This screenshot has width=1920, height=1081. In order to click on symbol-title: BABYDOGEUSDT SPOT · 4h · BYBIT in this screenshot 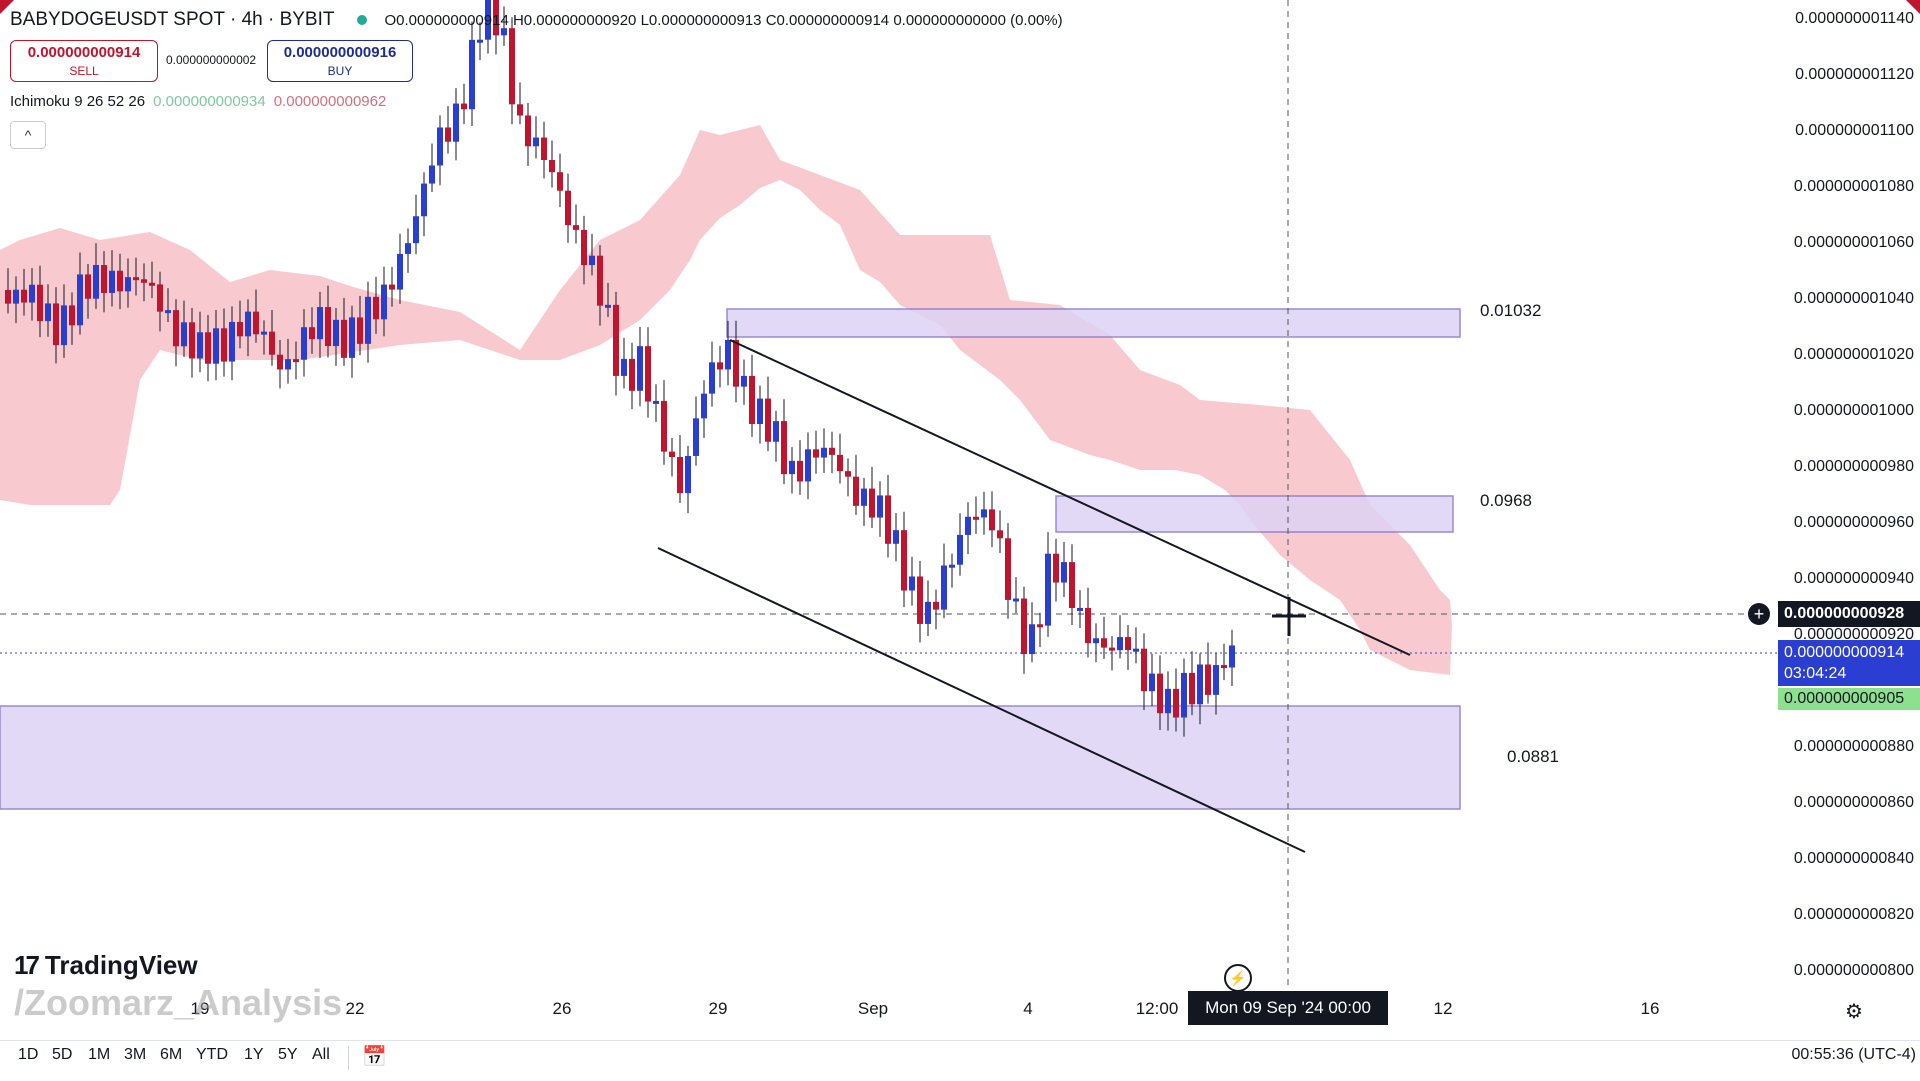, I will do `click(172, 19)`.